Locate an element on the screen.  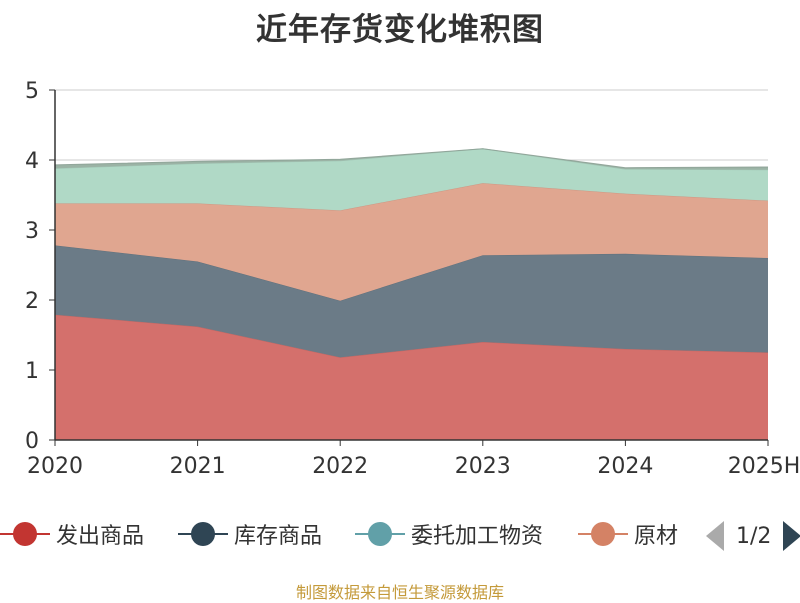
y-tick-label: 4 is located at coordinates (32, 161).